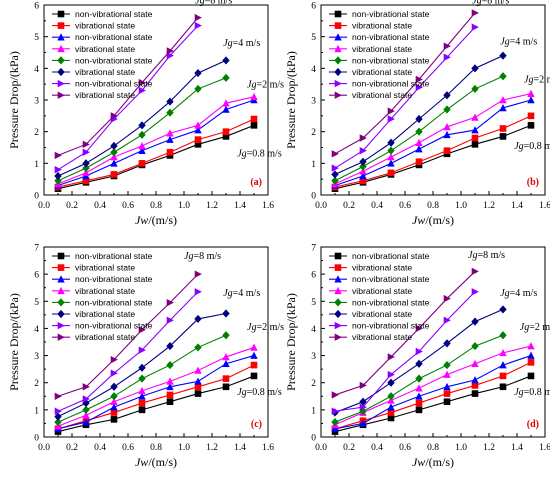  What do you see at coordinates (313, 70) in the screenshot?
I see `y-tick-label: 4` at bounding box center [313, 70].